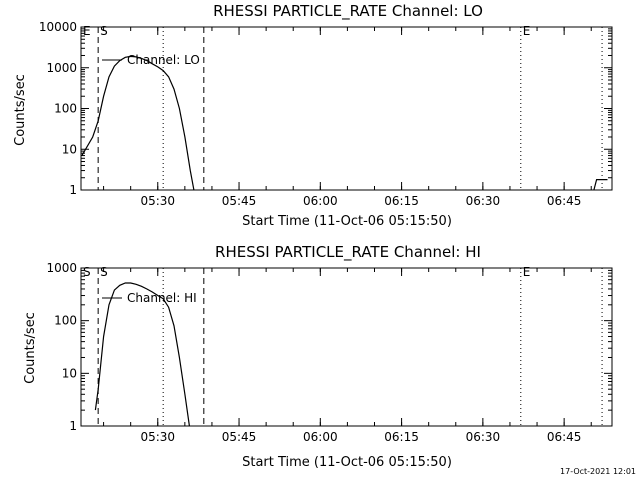 This screenshot has height=480, width=640. What do you see at coordinates (348, 11) in the screenshot?
I see `chart-title: RHESSI PARTICLE_RATE Channel: LO` at bounding box center [348, 11].